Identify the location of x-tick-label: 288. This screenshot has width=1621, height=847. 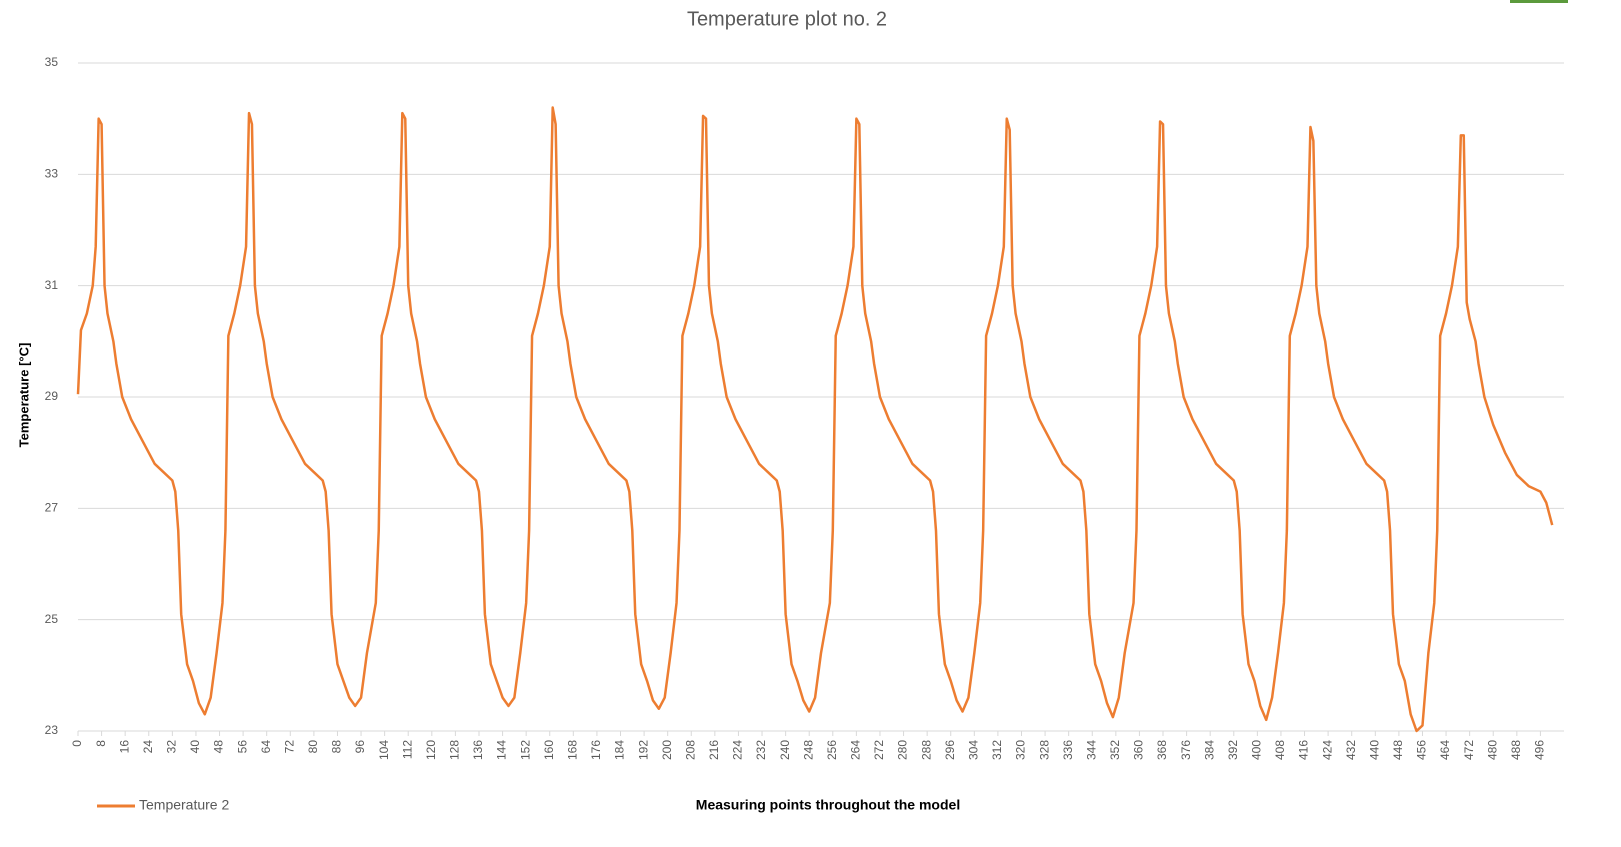
(926, 750).